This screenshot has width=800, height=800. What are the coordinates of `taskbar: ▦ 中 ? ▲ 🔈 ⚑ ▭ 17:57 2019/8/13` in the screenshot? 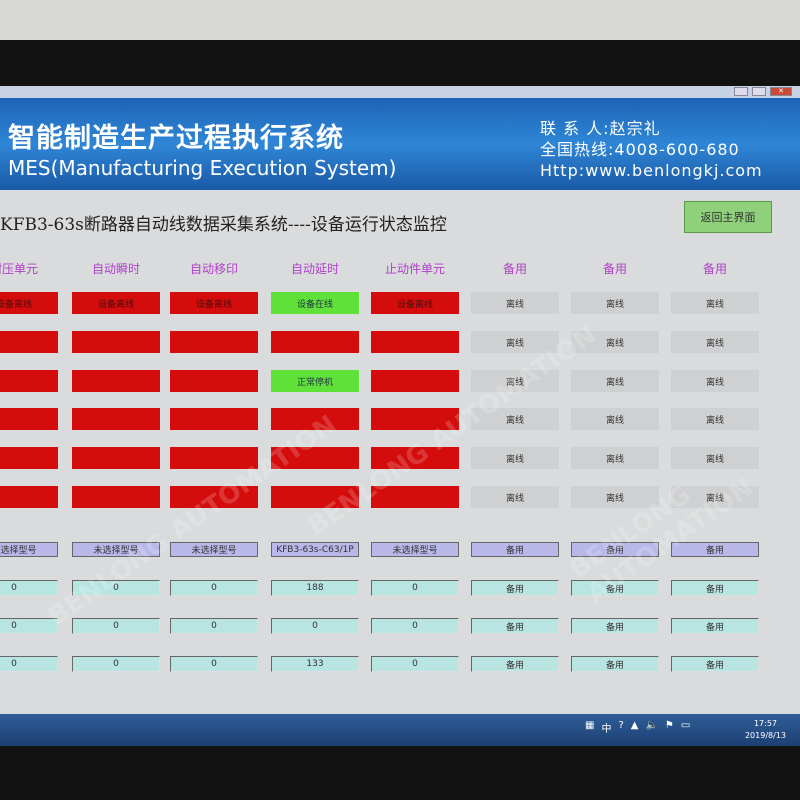 It's located at (400, 730).